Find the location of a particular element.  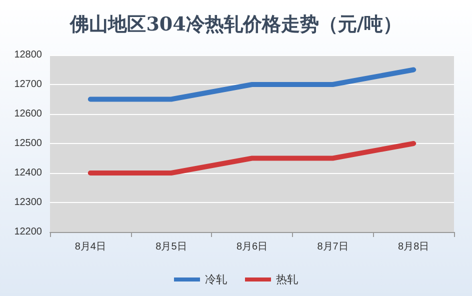

x-tick-label: 8月5日 is located at coordinates (171, 247).